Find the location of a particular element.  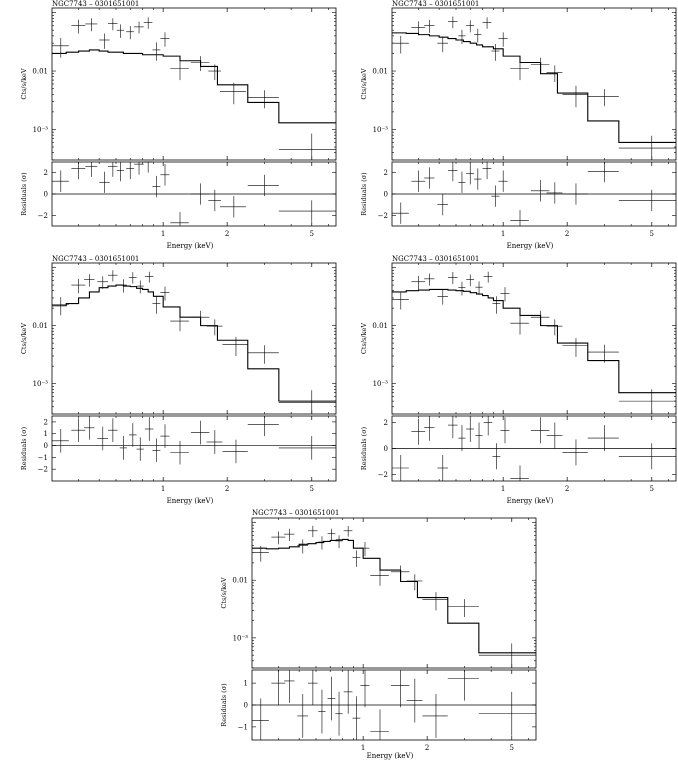

y-tick-label: 0.01 is located at coordinates (40, 326).